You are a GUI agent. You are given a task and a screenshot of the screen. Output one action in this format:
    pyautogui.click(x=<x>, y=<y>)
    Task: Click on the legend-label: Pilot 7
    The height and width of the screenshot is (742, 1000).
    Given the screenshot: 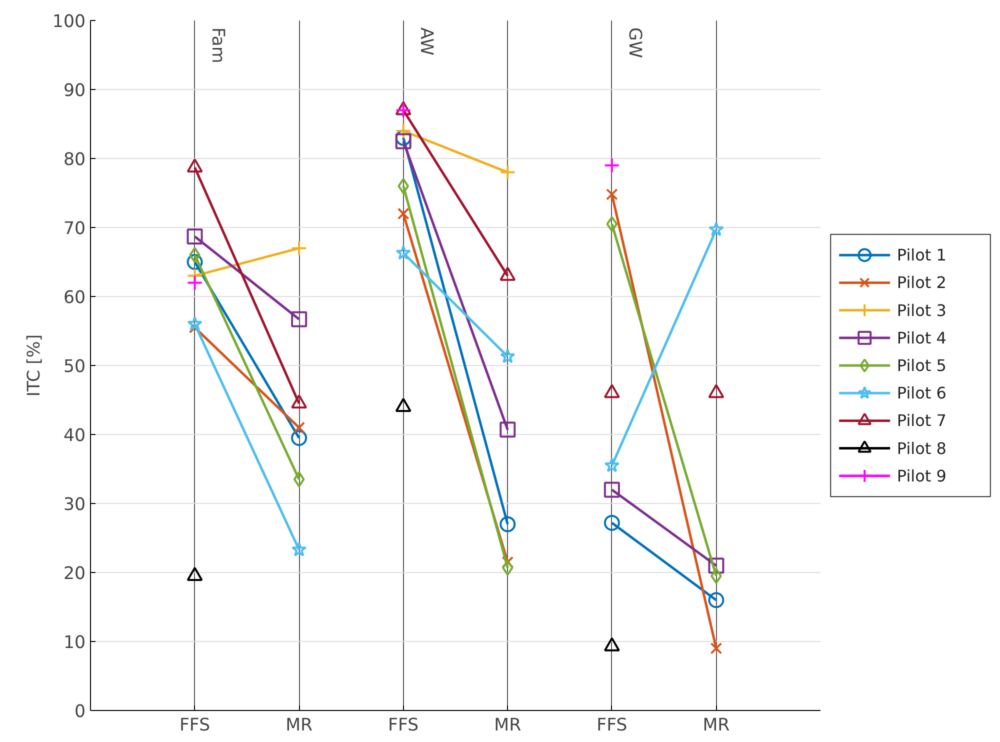 What is the action you would take?
    pyautogui.click(x=921, y=420)
    